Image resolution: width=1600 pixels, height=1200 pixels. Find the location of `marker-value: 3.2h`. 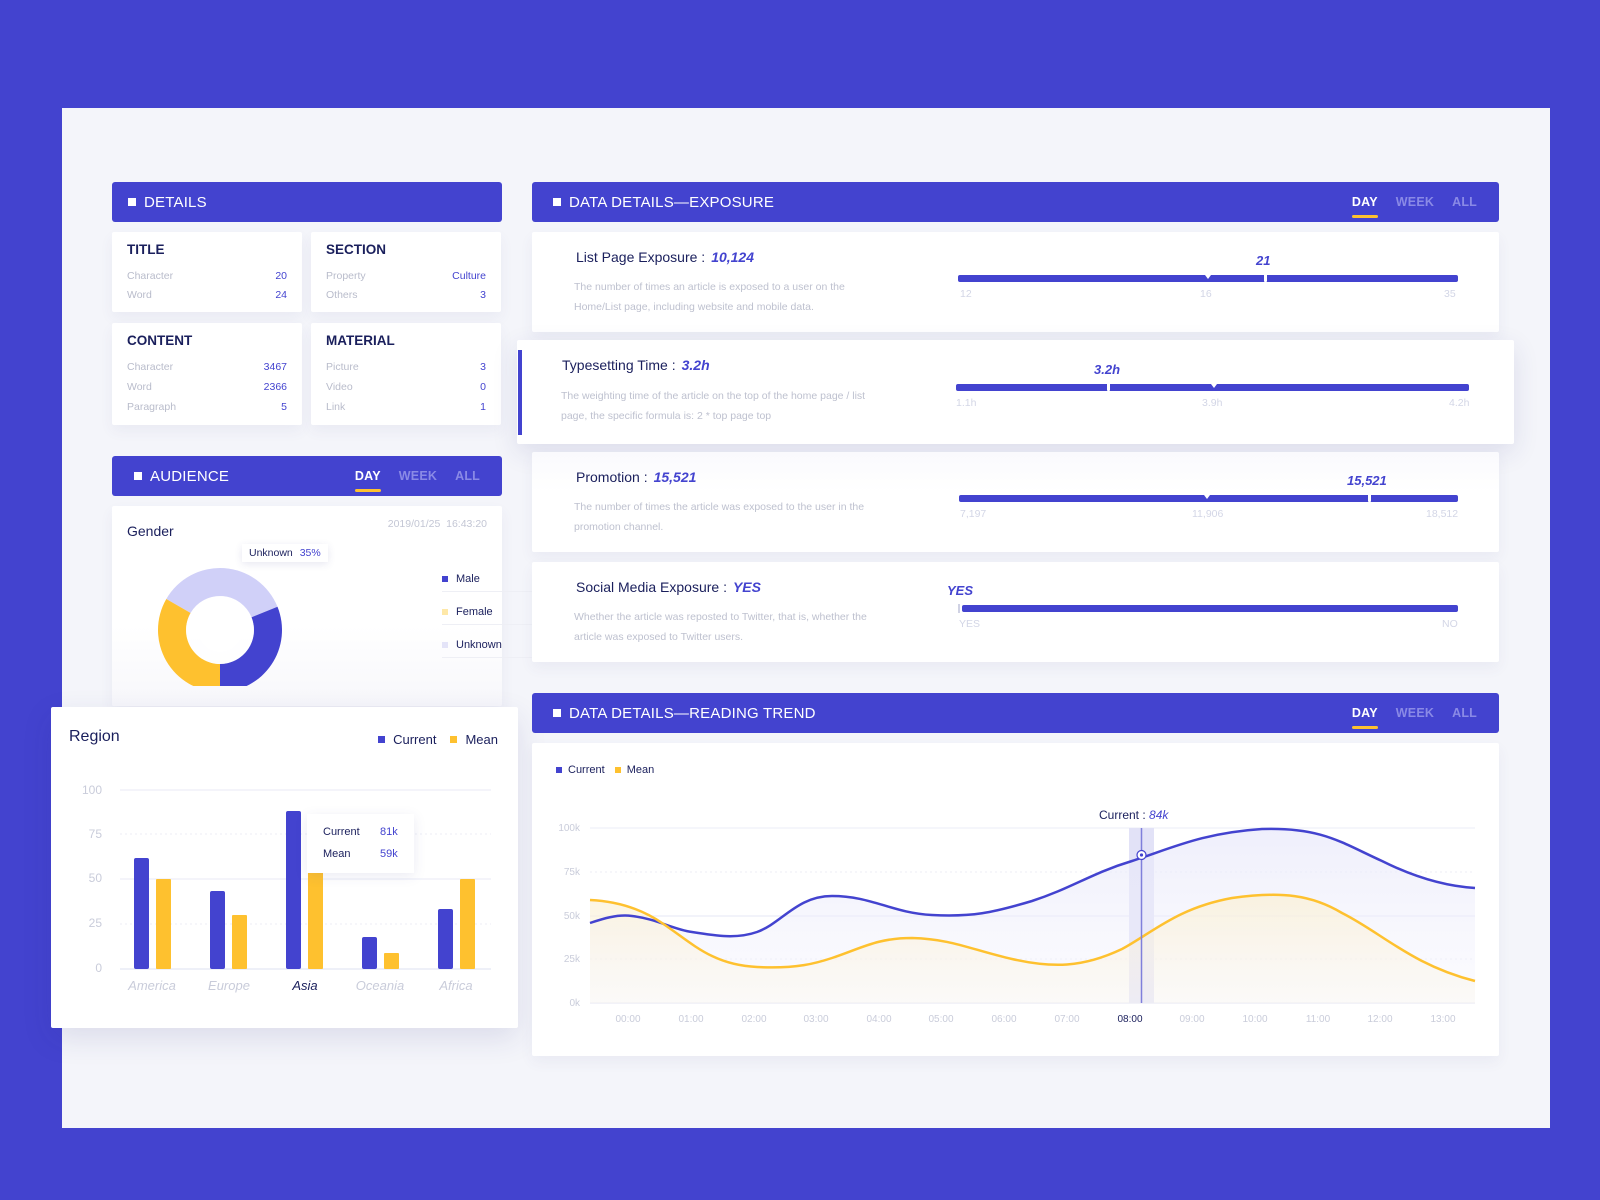

marker-value: 3.2h is located at coordinates (1107, 369).